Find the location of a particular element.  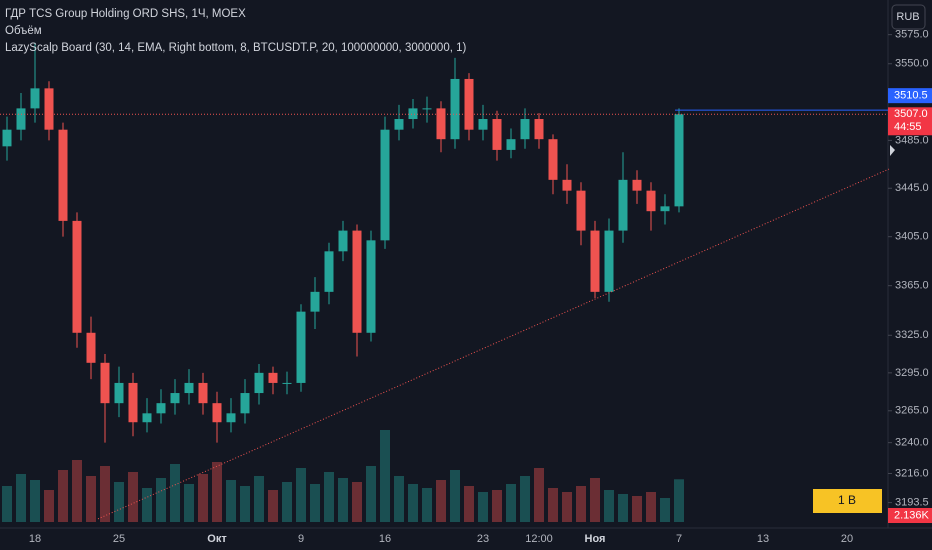

y-tick-label: 3365.0 is located at coordinates (912, 286).